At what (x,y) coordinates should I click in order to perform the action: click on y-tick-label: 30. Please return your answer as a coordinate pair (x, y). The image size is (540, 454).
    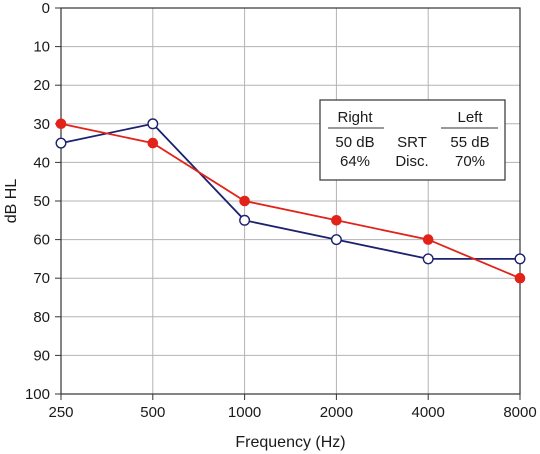
    Looking at the image, I should click on (41, 124).